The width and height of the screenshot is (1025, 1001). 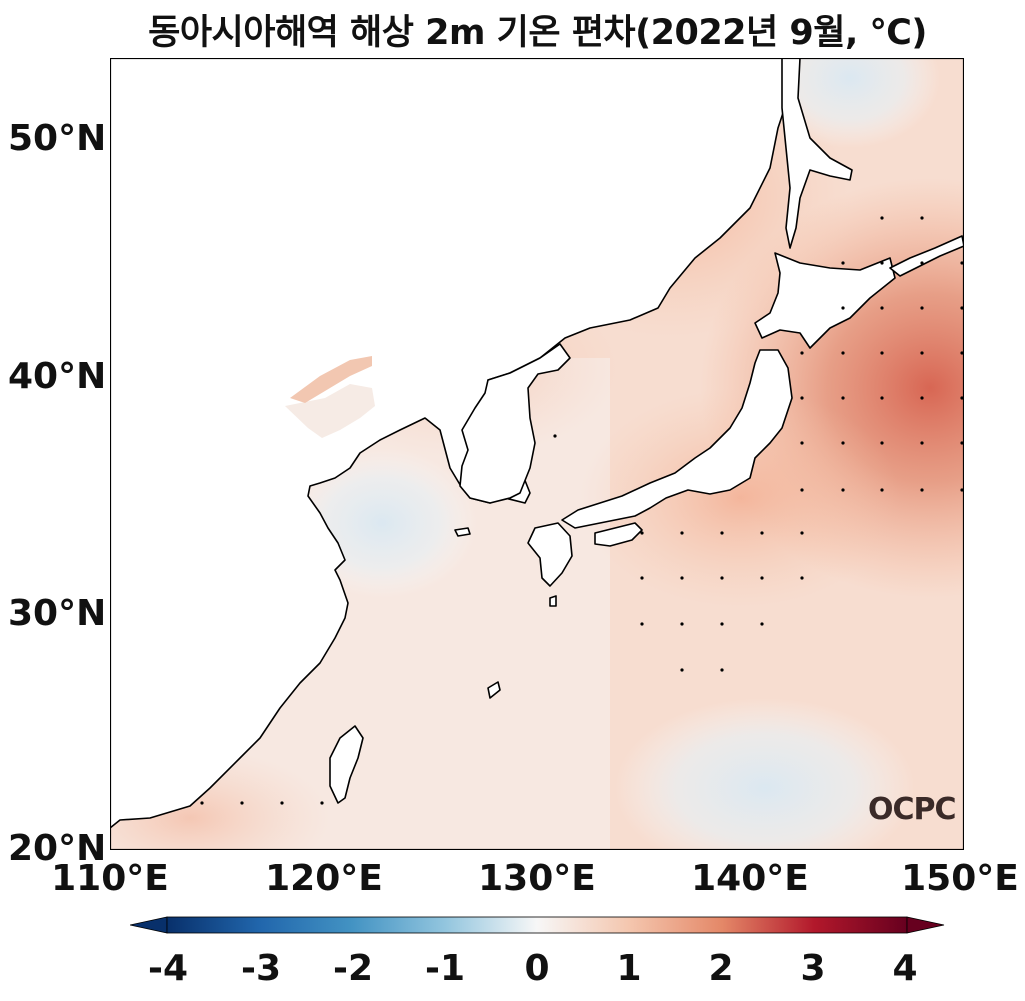 What do you see at coordinates (825, 300) in the screenshot?
I see `land-hokkaido` at bounding box center [825, 300].